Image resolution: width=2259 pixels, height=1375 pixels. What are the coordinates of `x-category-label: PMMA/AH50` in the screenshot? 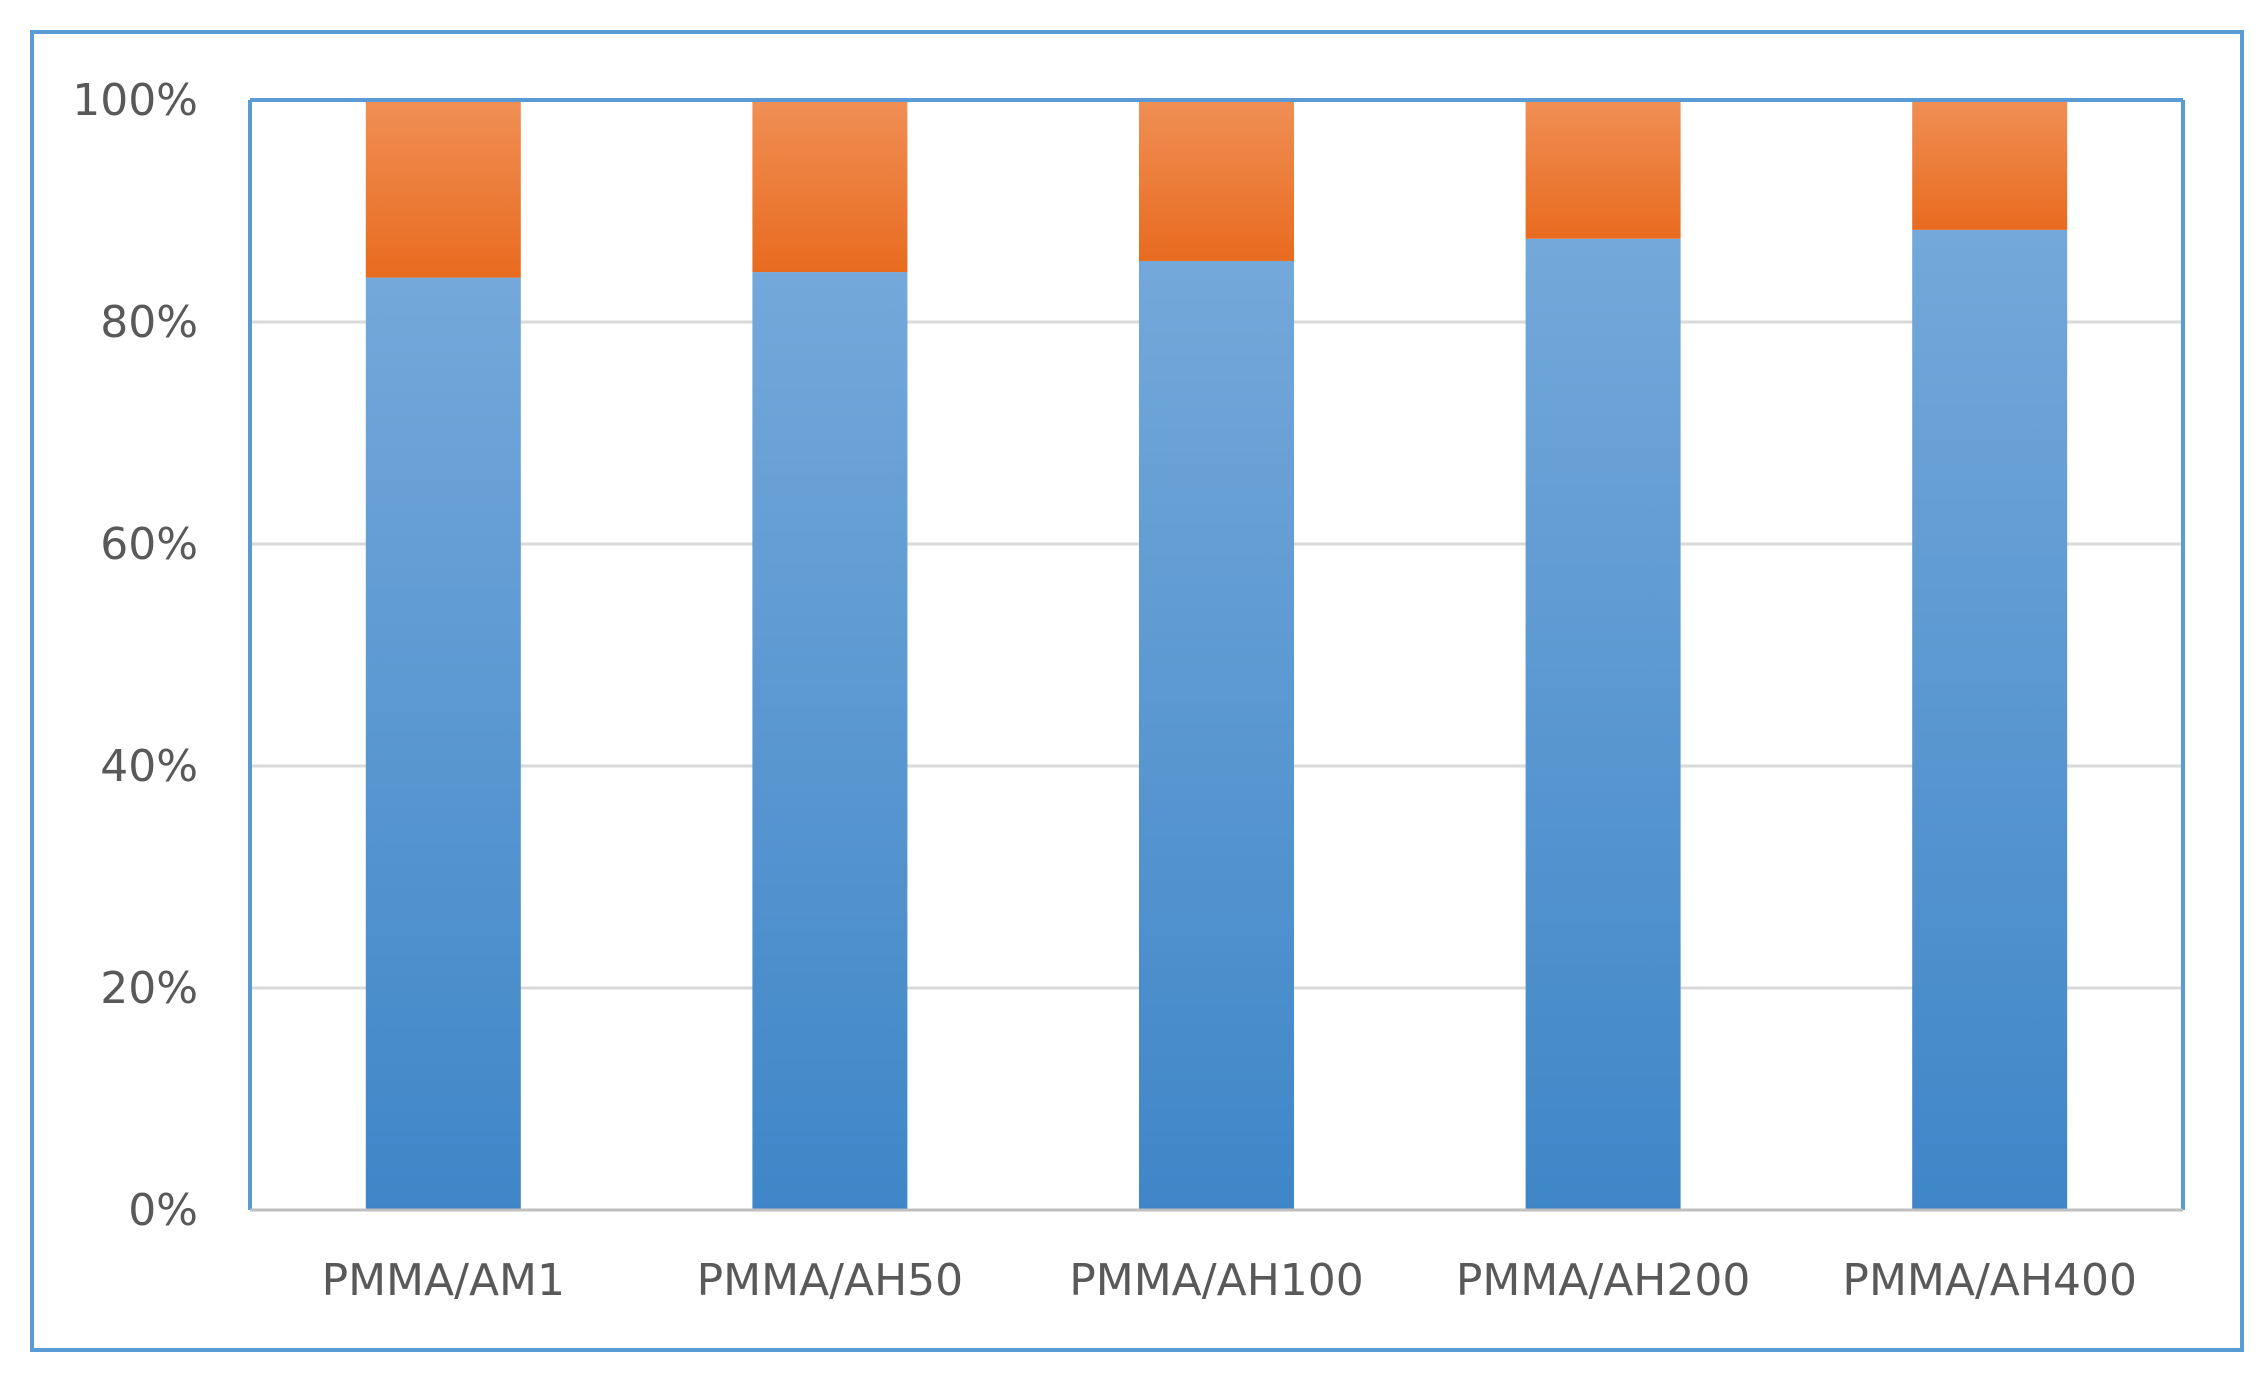 It's located at (830, 1280).